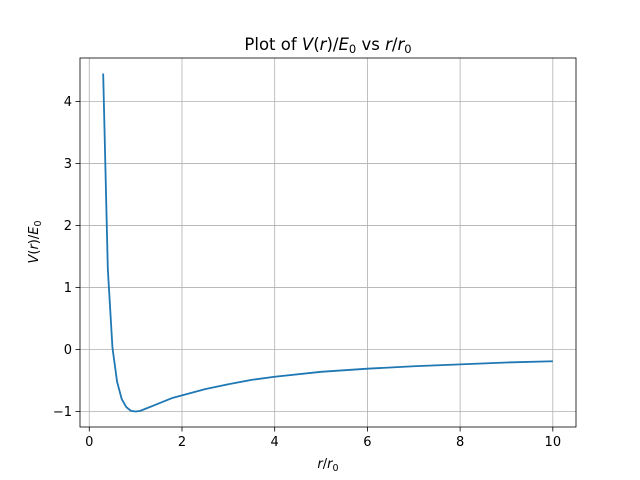 The height and width of the screenshot is (480, 640). Describe the element at coordinates (553, 442) in the screenshot. I see `x-tick-label: 10` at that location.